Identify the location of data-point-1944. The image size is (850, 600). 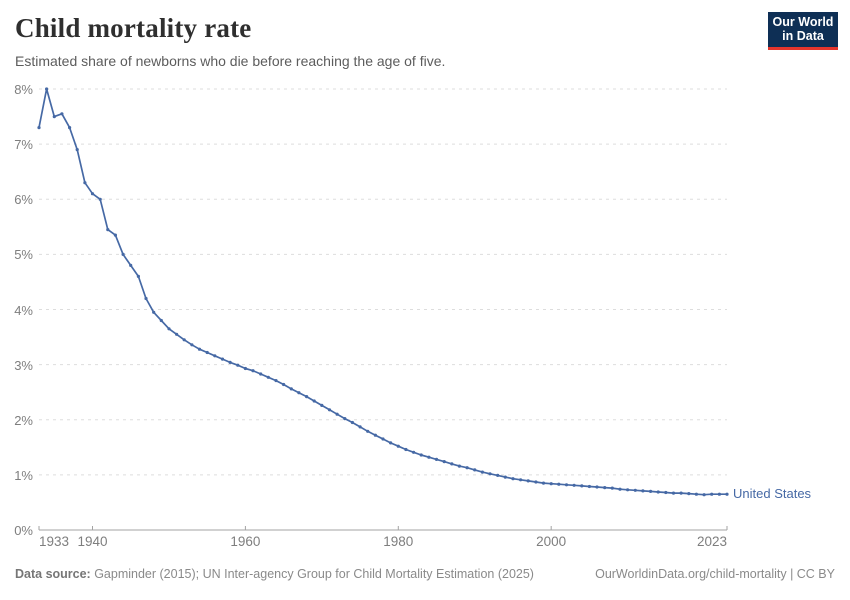
(123, 254).